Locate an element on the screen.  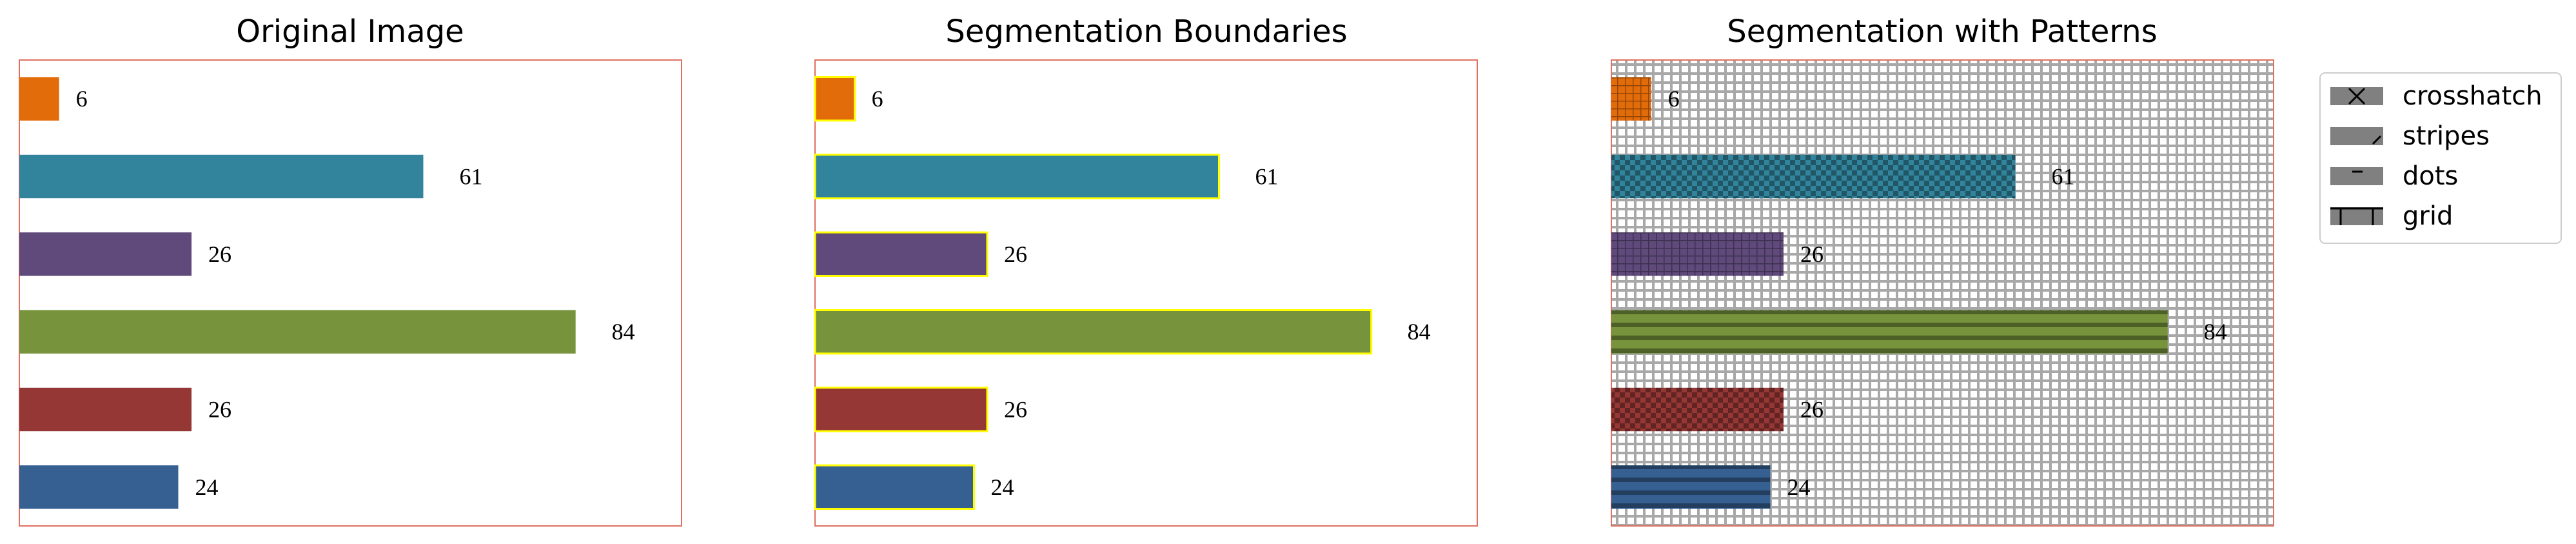
bar-2-pattern-overlay is located at coordinates (1697, 254).